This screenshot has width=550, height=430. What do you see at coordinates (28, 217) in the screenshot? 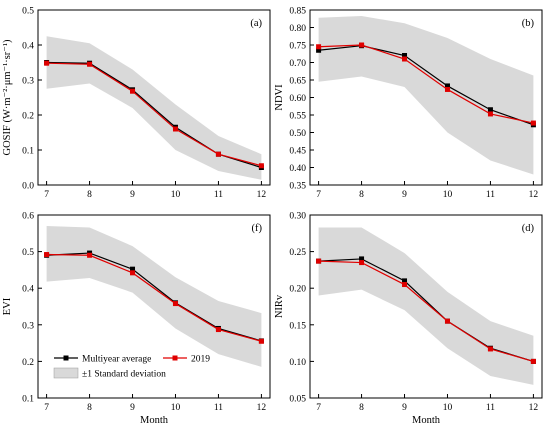
I see `y-tick-label: 0.6` at bounding box center [28, 217].